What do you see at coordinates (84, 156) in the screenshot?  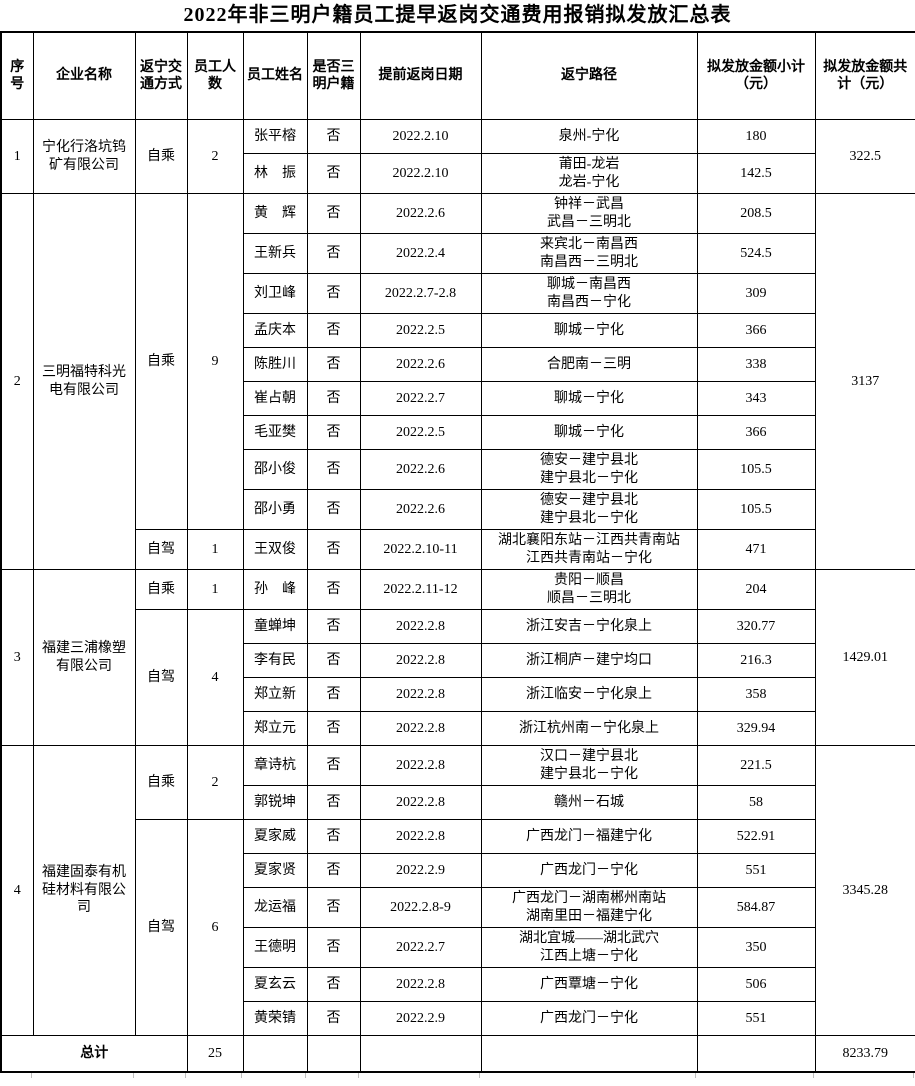 I see `company-name: 宁化行洛坑钨矿有限公司` at bounding box center [84, 156].